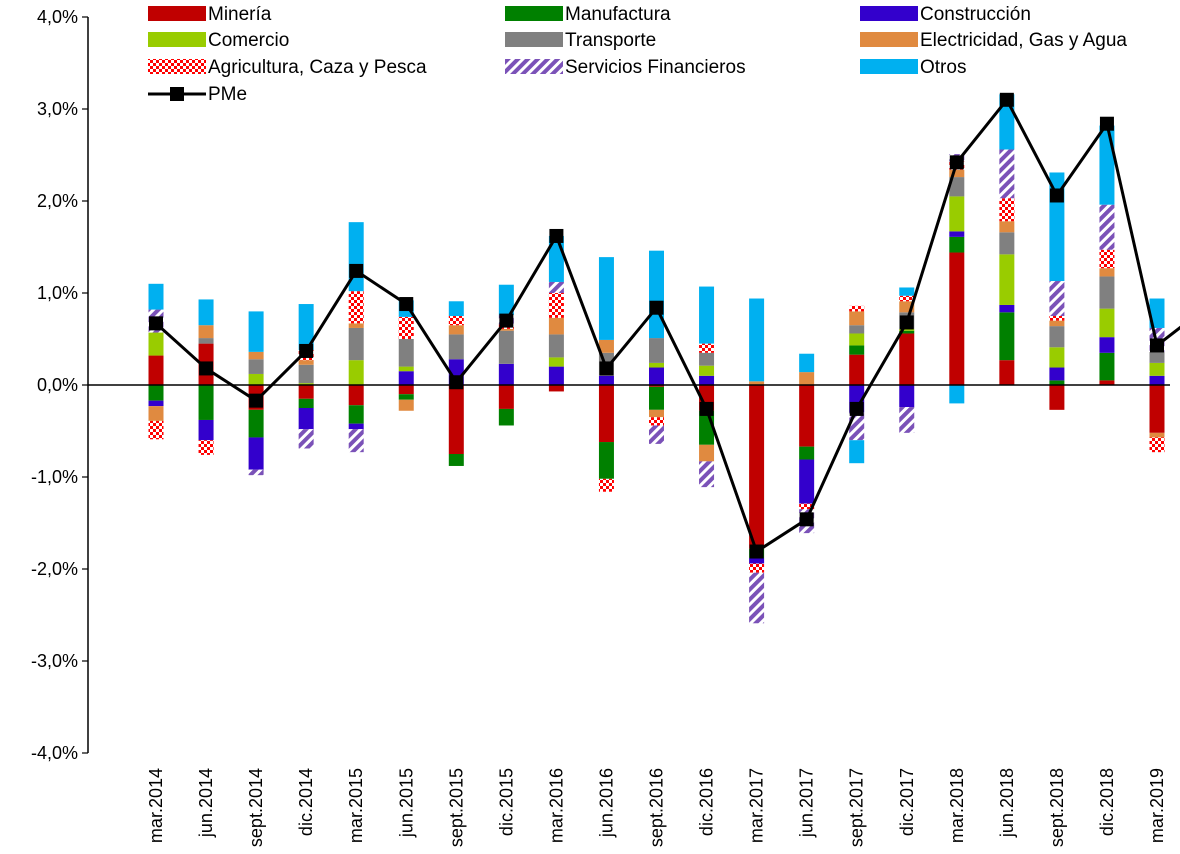  Describe the element at coordinates (707, 802) in the screenshot. I see `x-tick-label: dic.2016` at that location.